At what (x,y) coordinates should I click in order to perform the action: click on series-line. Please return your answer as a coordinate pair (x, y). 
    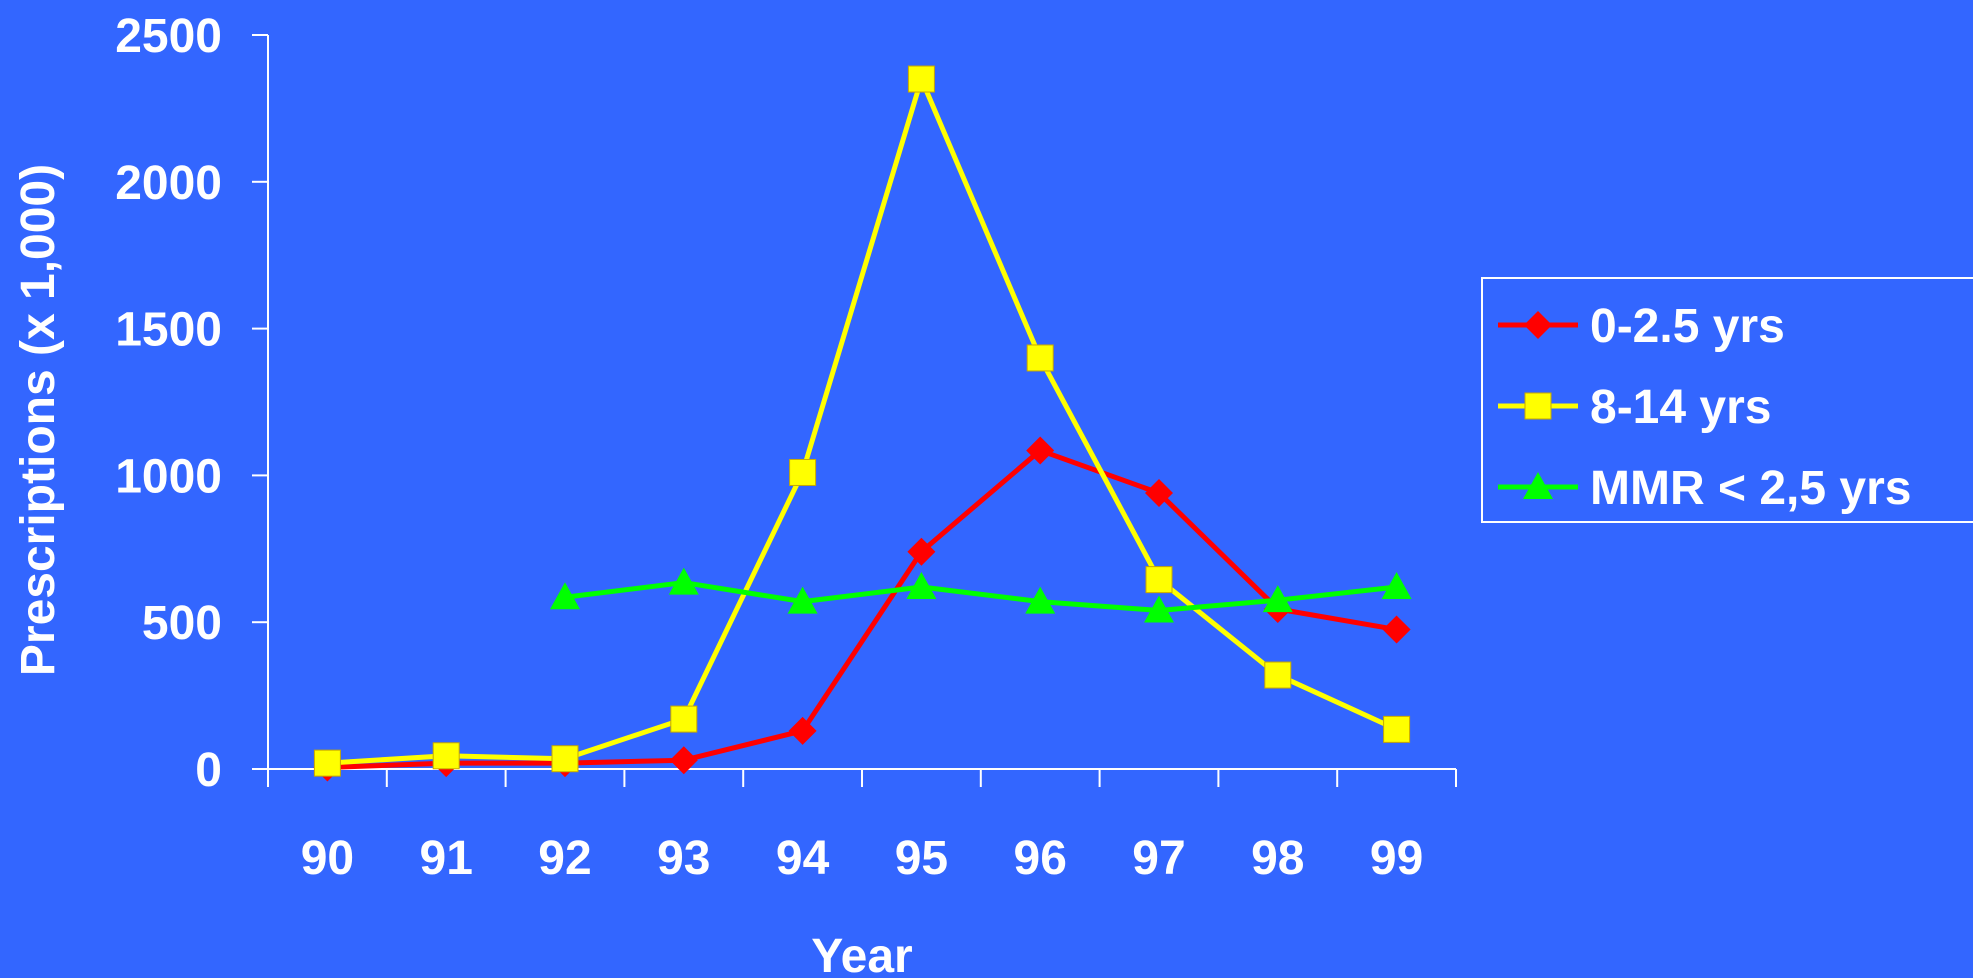
    Looking at the image, I should click on (980, 596).